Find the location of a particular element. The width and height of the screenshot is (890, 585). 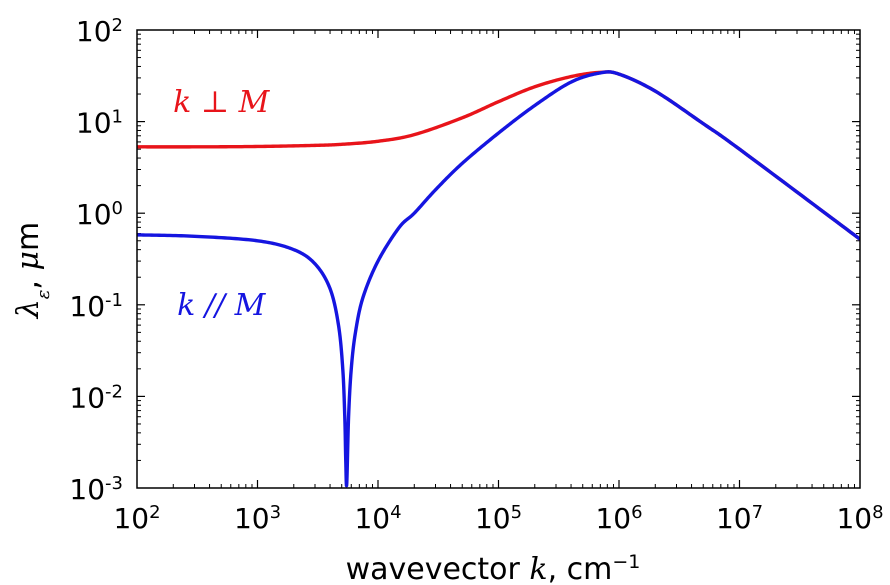

y-tick-label: 101 is located at coordinates (99, 123).